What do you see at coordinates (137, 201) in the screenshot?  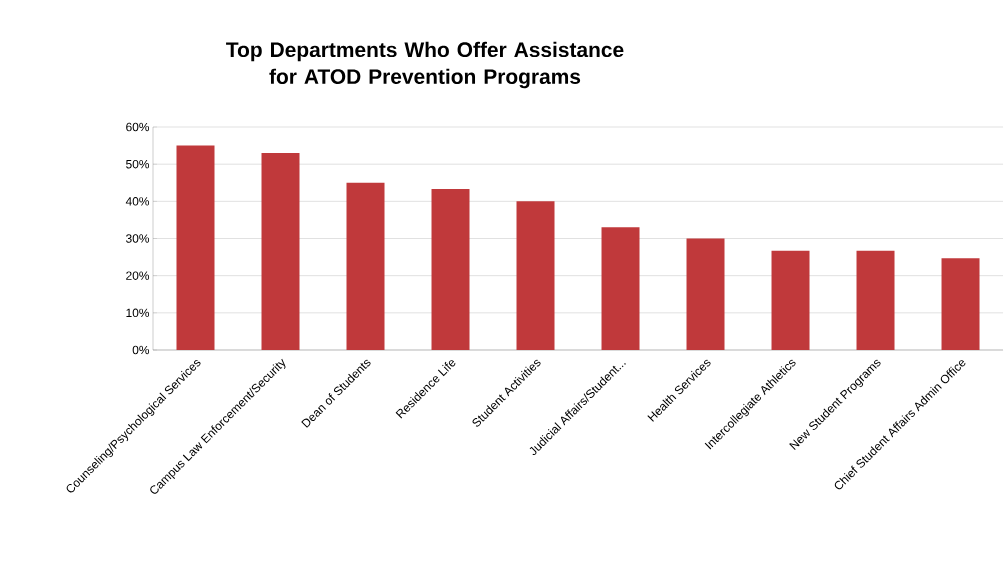 I see `y-tick-label: 40%` at bounding box center [137, 201].